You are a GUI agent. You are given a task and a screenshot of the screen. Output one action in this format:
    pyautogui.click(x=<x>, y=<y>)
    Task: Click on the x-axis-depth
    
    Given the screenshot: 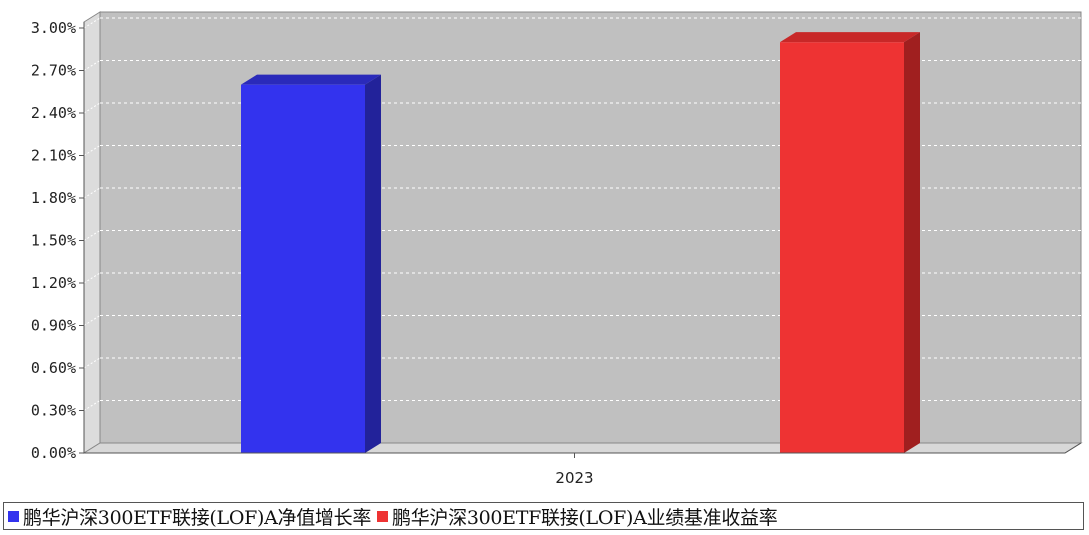 What is the action you would take?
    pyautogui.click(x=1073, y=448)
    